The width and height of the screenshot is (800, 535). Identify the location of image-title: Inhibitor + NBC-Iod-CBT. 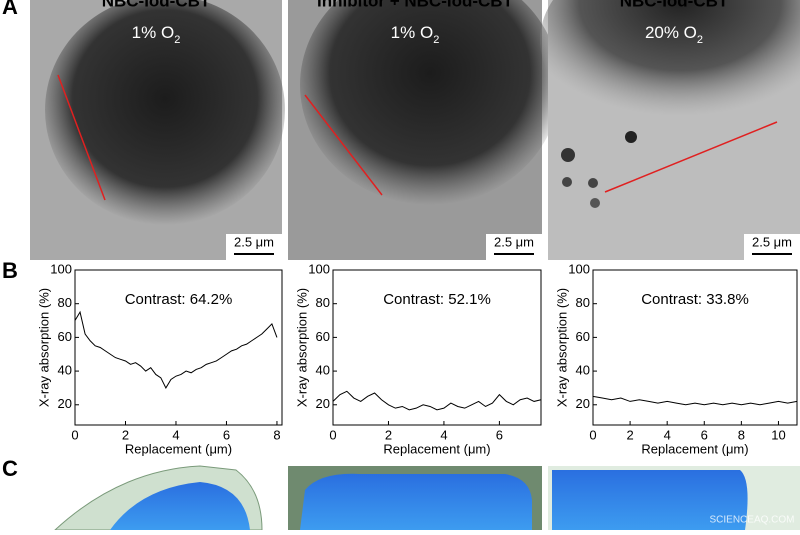
(415, 5).